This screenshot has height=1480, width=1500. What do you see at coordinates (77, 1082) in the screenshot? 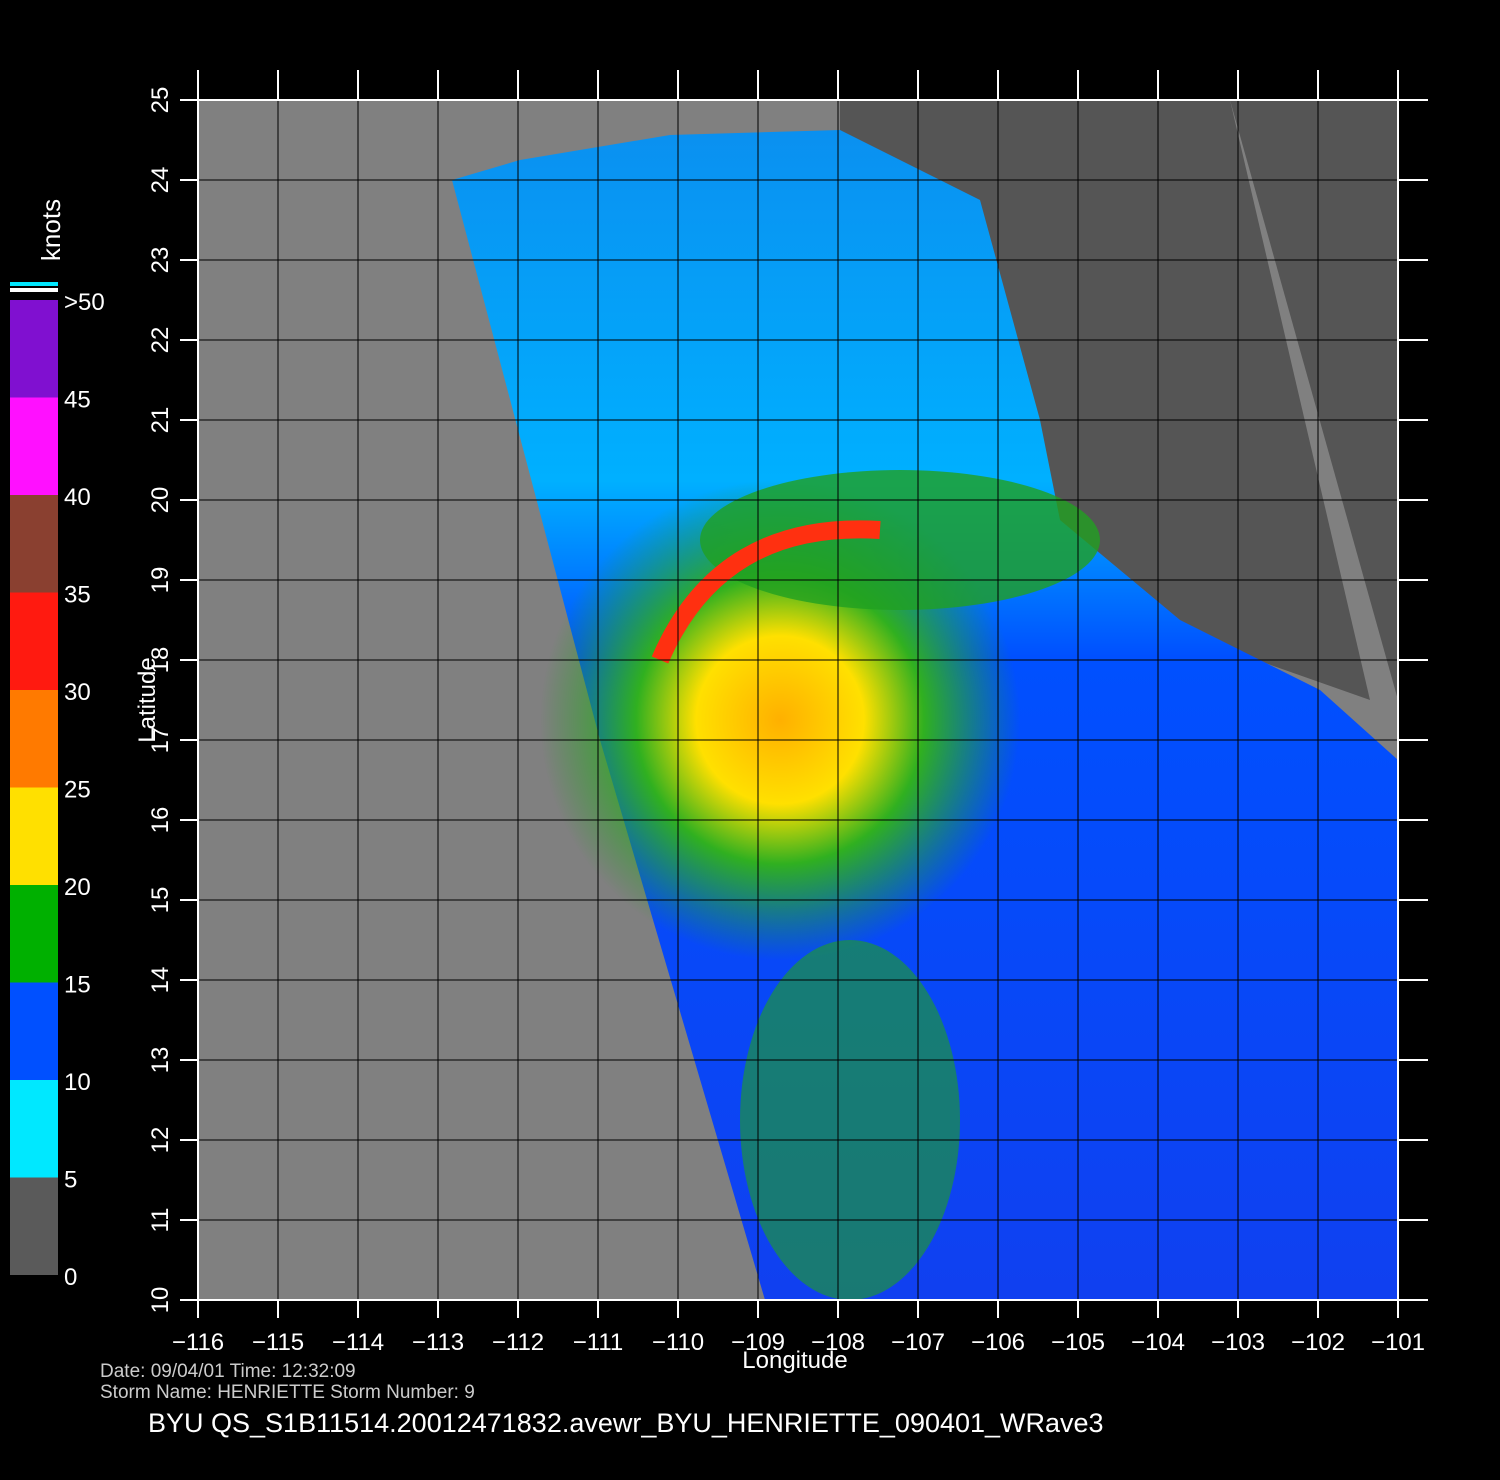
I see `colorbar-tick-label: 10` at bounding box center [77, 1082].